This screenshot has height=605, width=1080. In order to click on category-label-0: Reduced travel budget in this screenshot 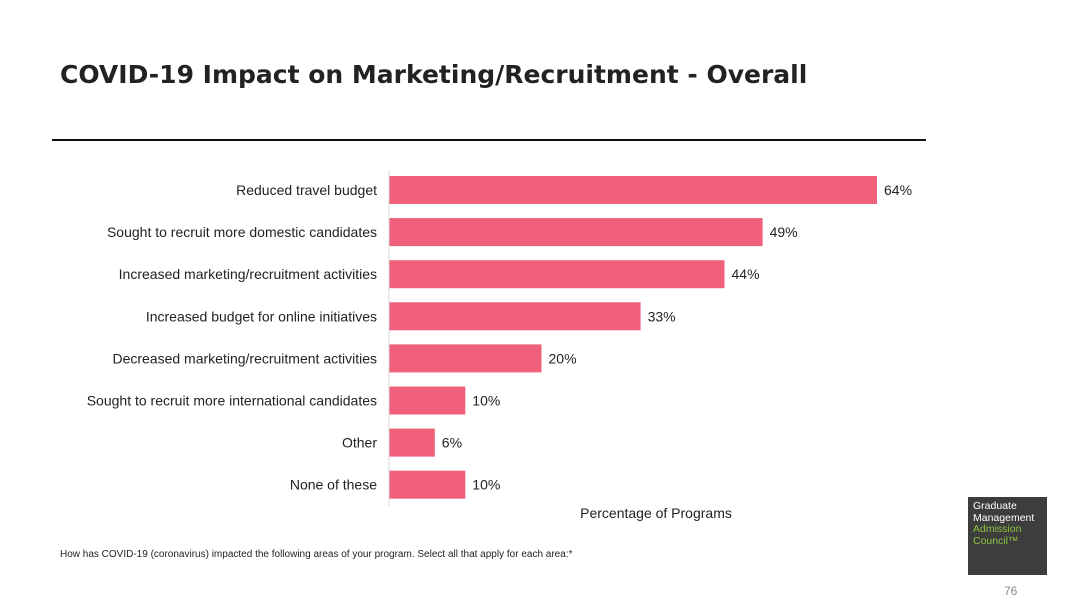, I will do `click(306, 190)`.